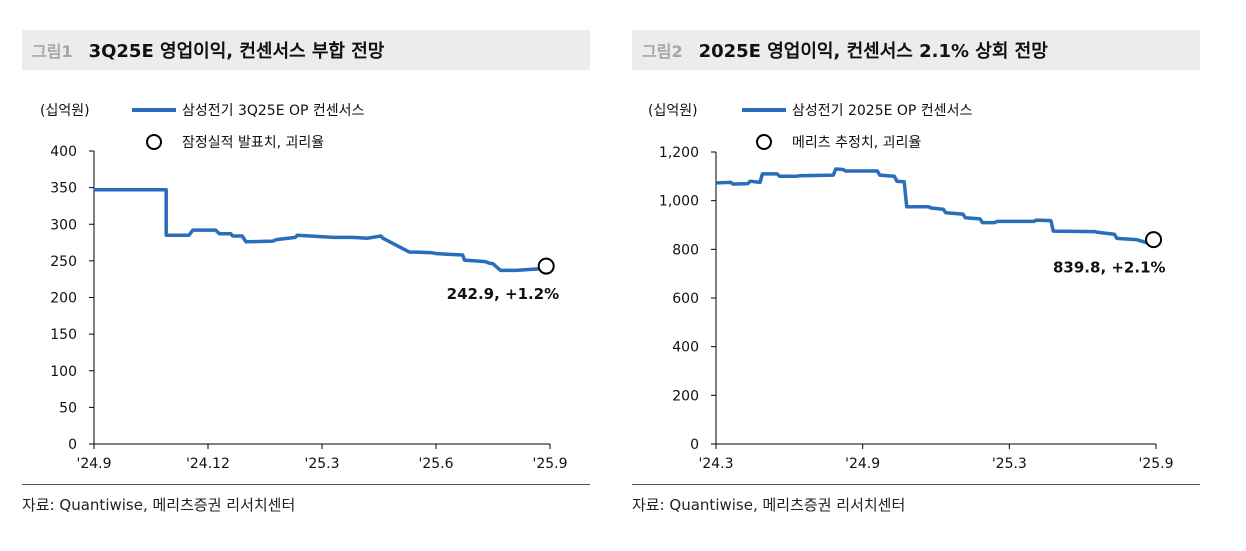 This screenshot has height=551, width=1246. What do you see at coordinates (662, 51) in the screenshot?
I see `figure-number: 그림2` at bounding box center [662, 51].